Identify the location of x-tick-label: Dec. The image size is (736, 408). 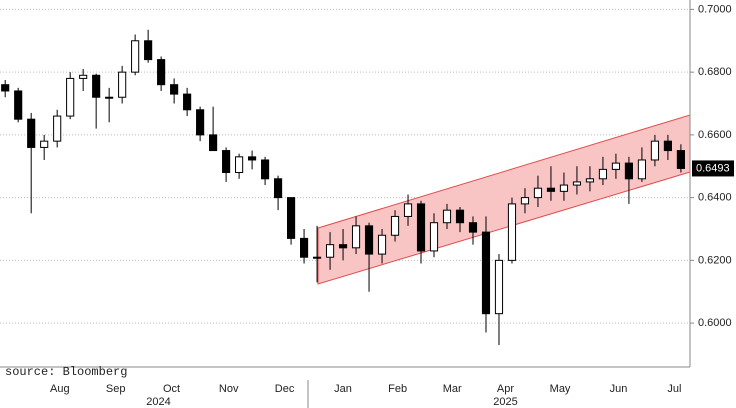
(285, 389).